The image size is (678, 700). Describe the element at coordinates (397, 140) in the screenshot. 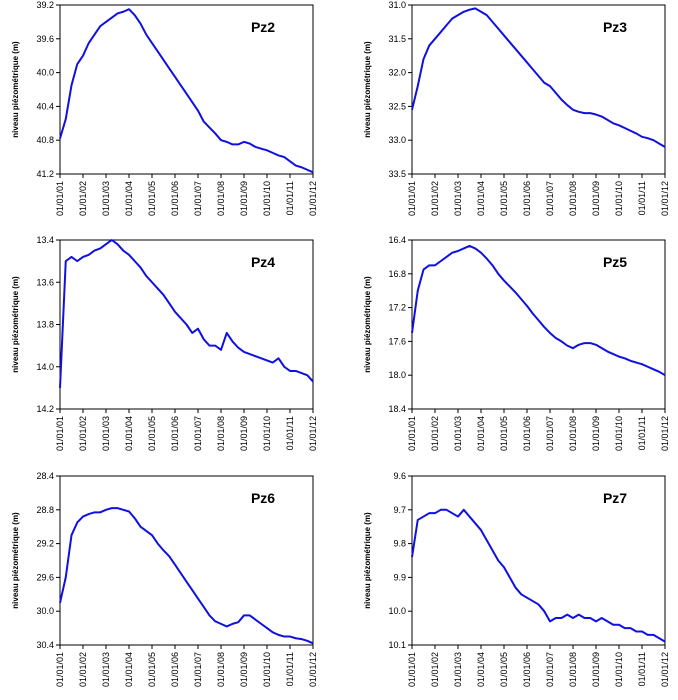

I see `y-tick-label: 33.0` at that location.